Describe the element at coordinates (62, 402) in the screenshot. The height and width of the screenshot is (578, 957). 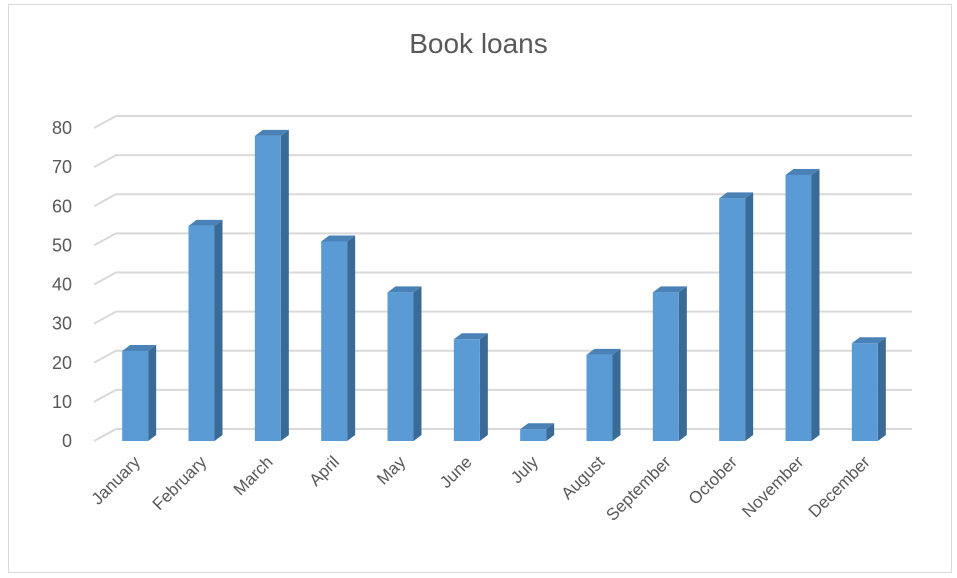
I see `y-tick-label: 10` at that location.